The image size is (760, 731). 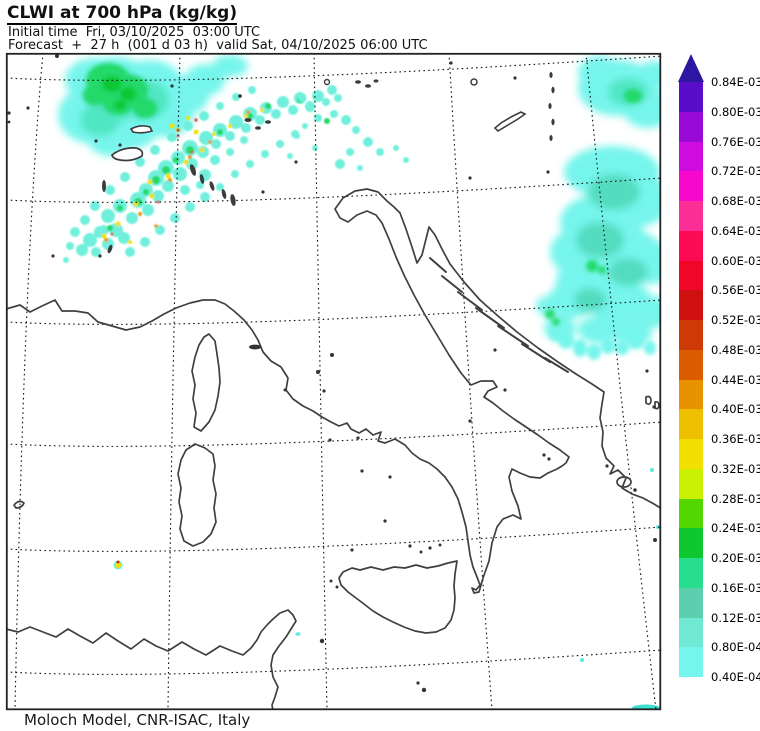 I want to click on colorbar-tick-label: 0.32E-03, so click(x=735, y=468).